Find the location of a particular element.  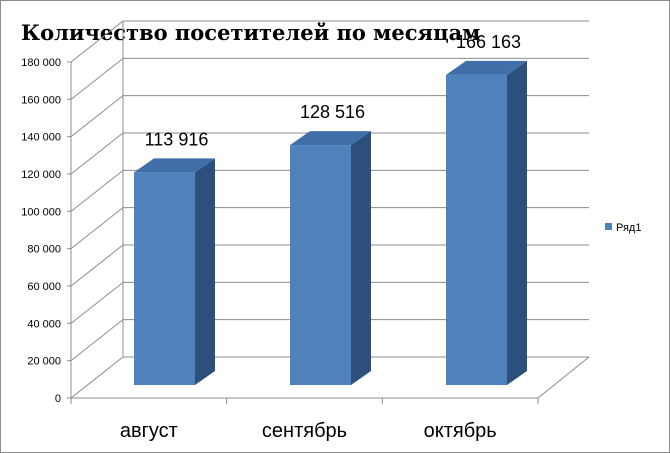

chart-title: Количество посетителей по месяцам is located at coordinates (250, 32).